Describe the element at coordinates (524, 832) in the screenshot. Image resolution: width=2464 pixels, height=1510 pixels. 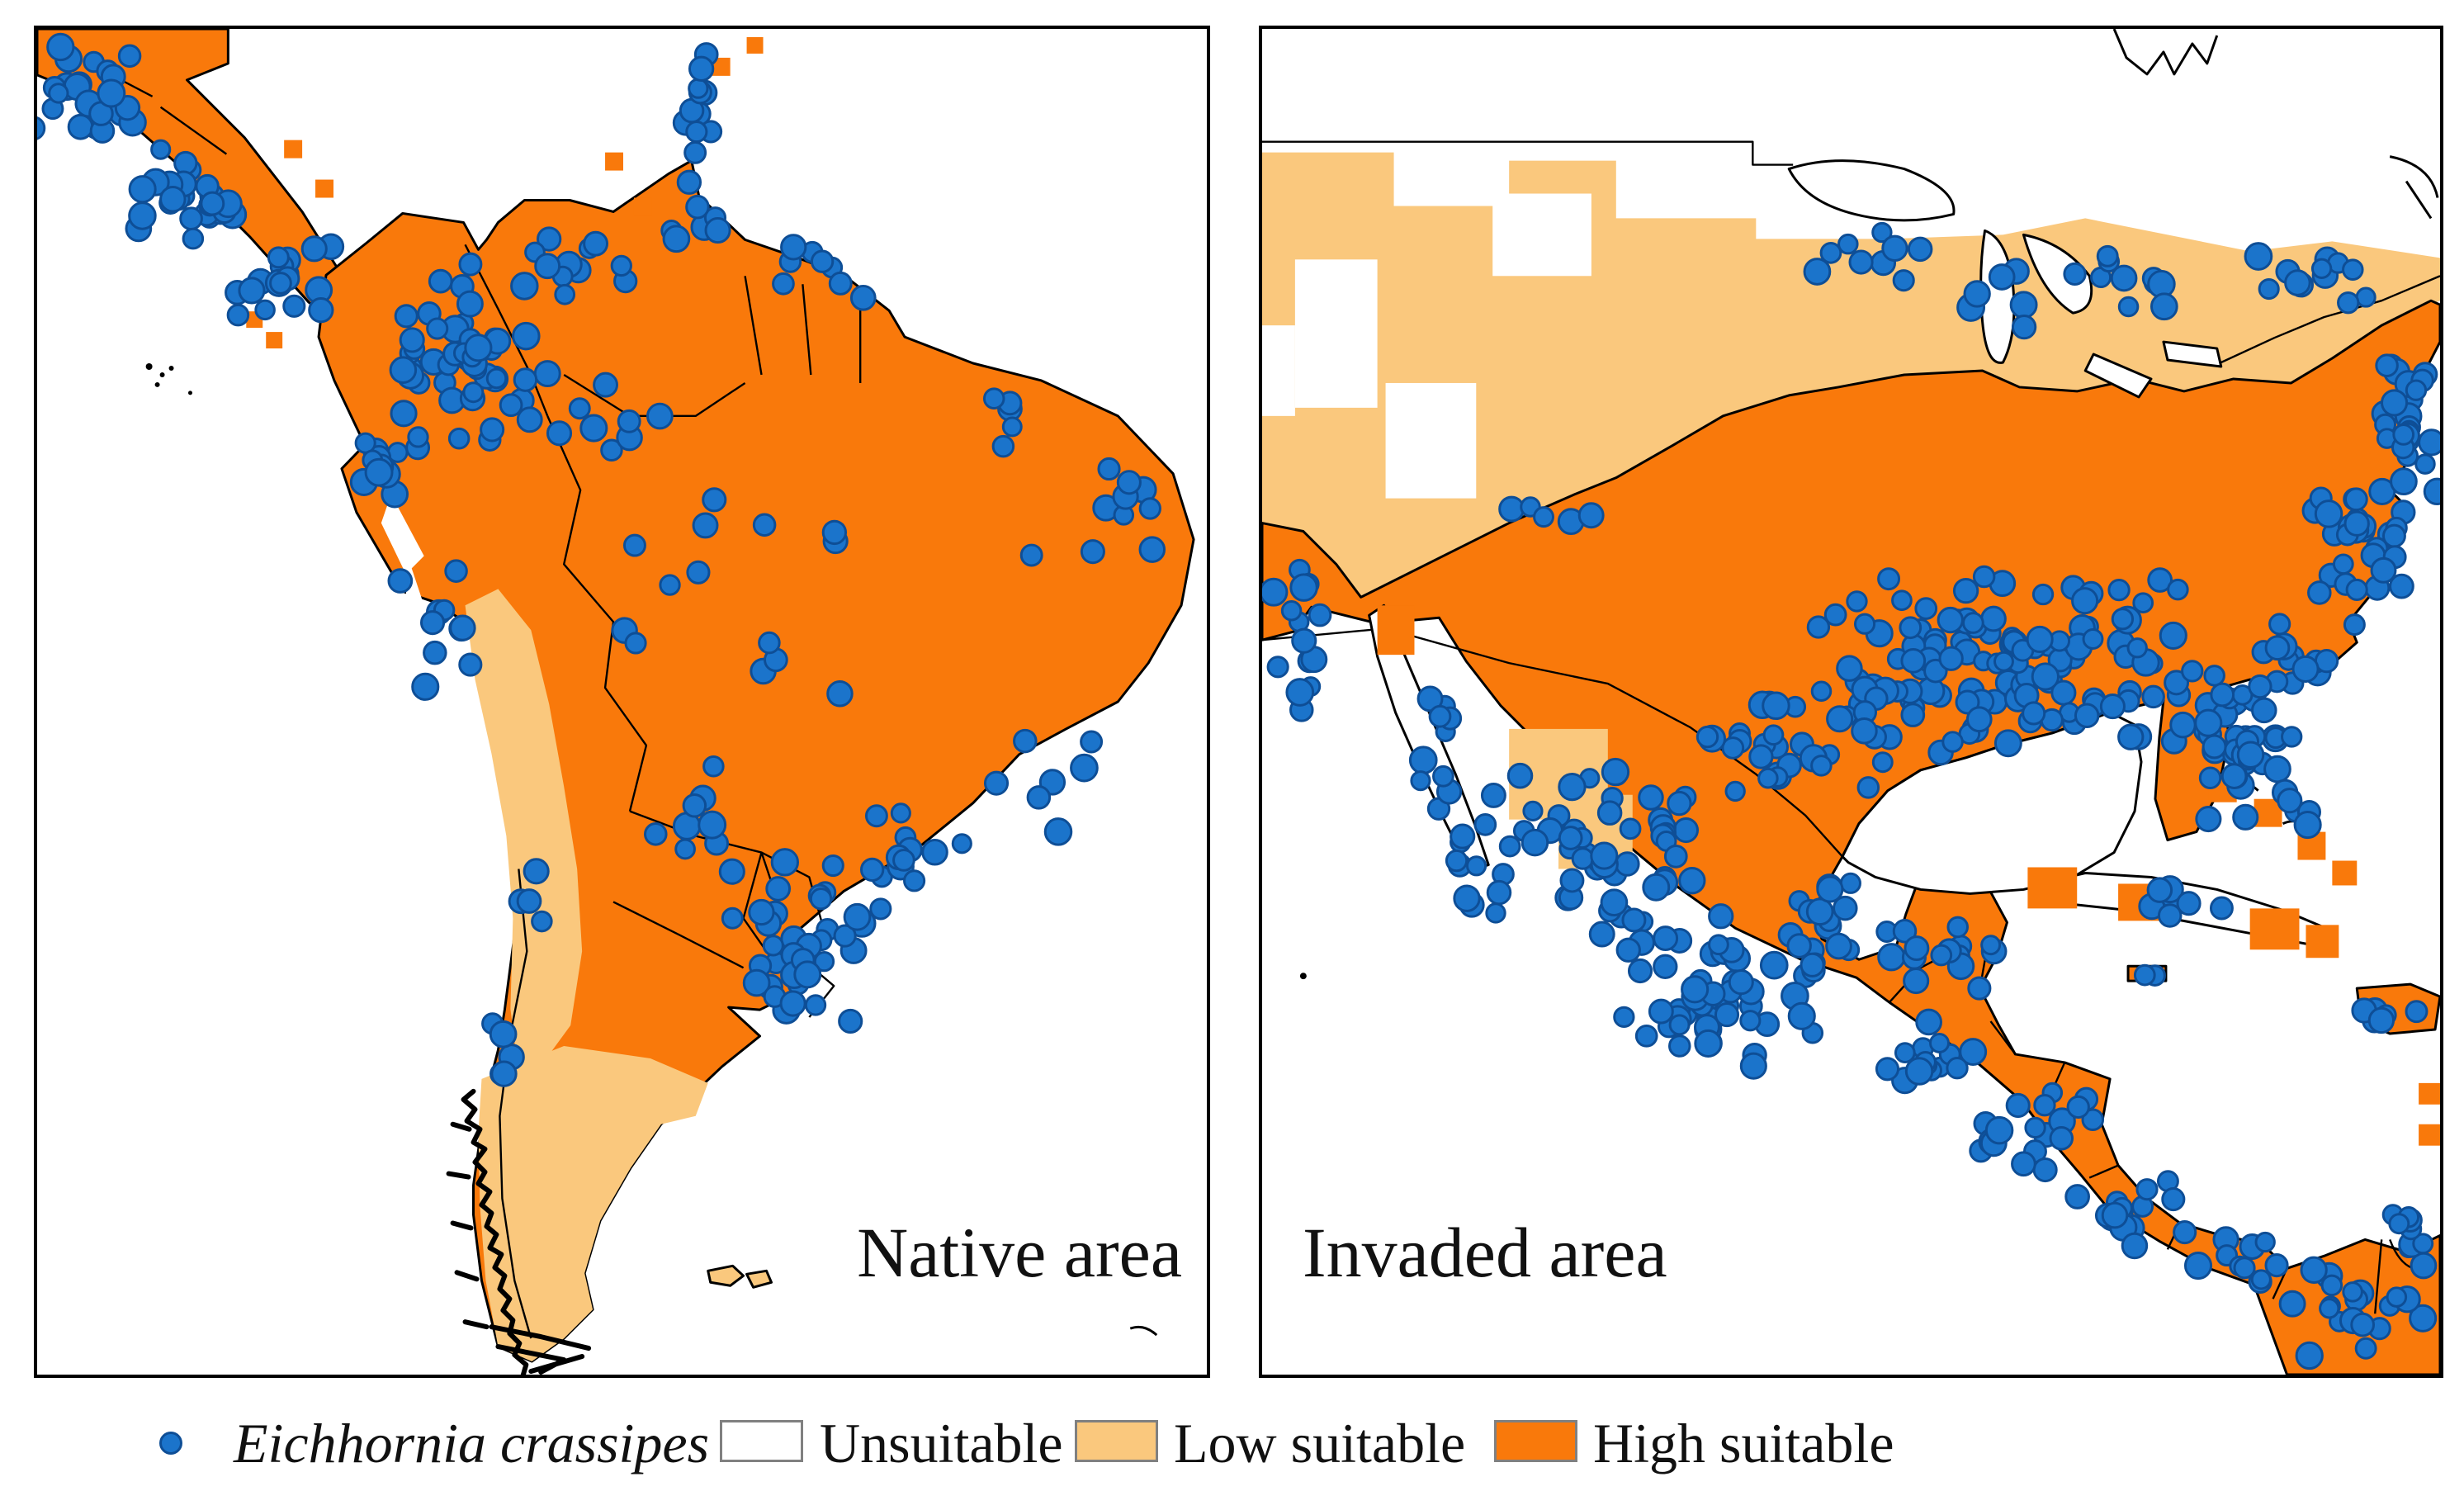
I see `altiplano-low-suitable` at that location.